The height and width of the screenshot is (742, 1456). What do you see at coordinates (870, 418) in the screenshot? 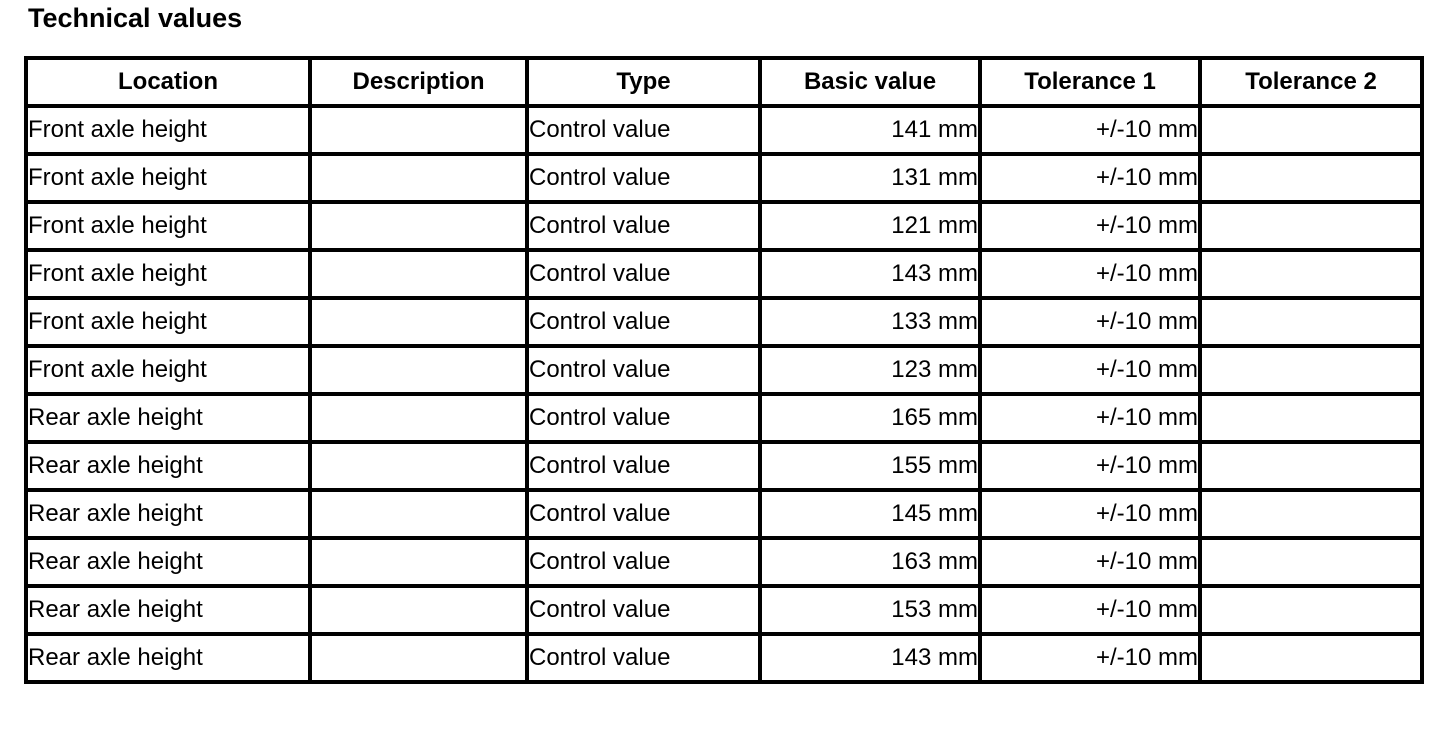
I see `cell-basic-value: 165 mm` at bounding box center [870, 418].